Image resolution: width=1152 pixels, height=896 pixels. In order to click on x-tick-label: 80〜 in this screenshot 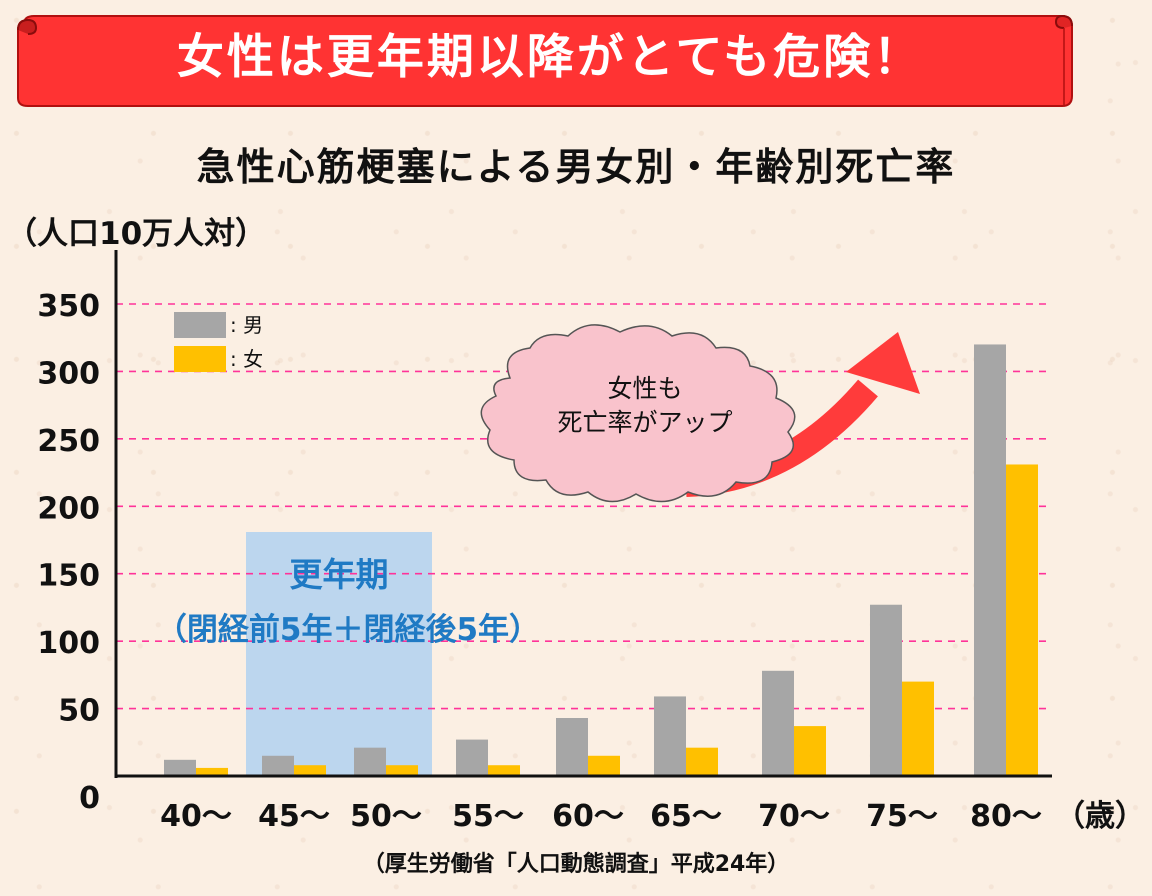, I will do `click(1006, 816)`.